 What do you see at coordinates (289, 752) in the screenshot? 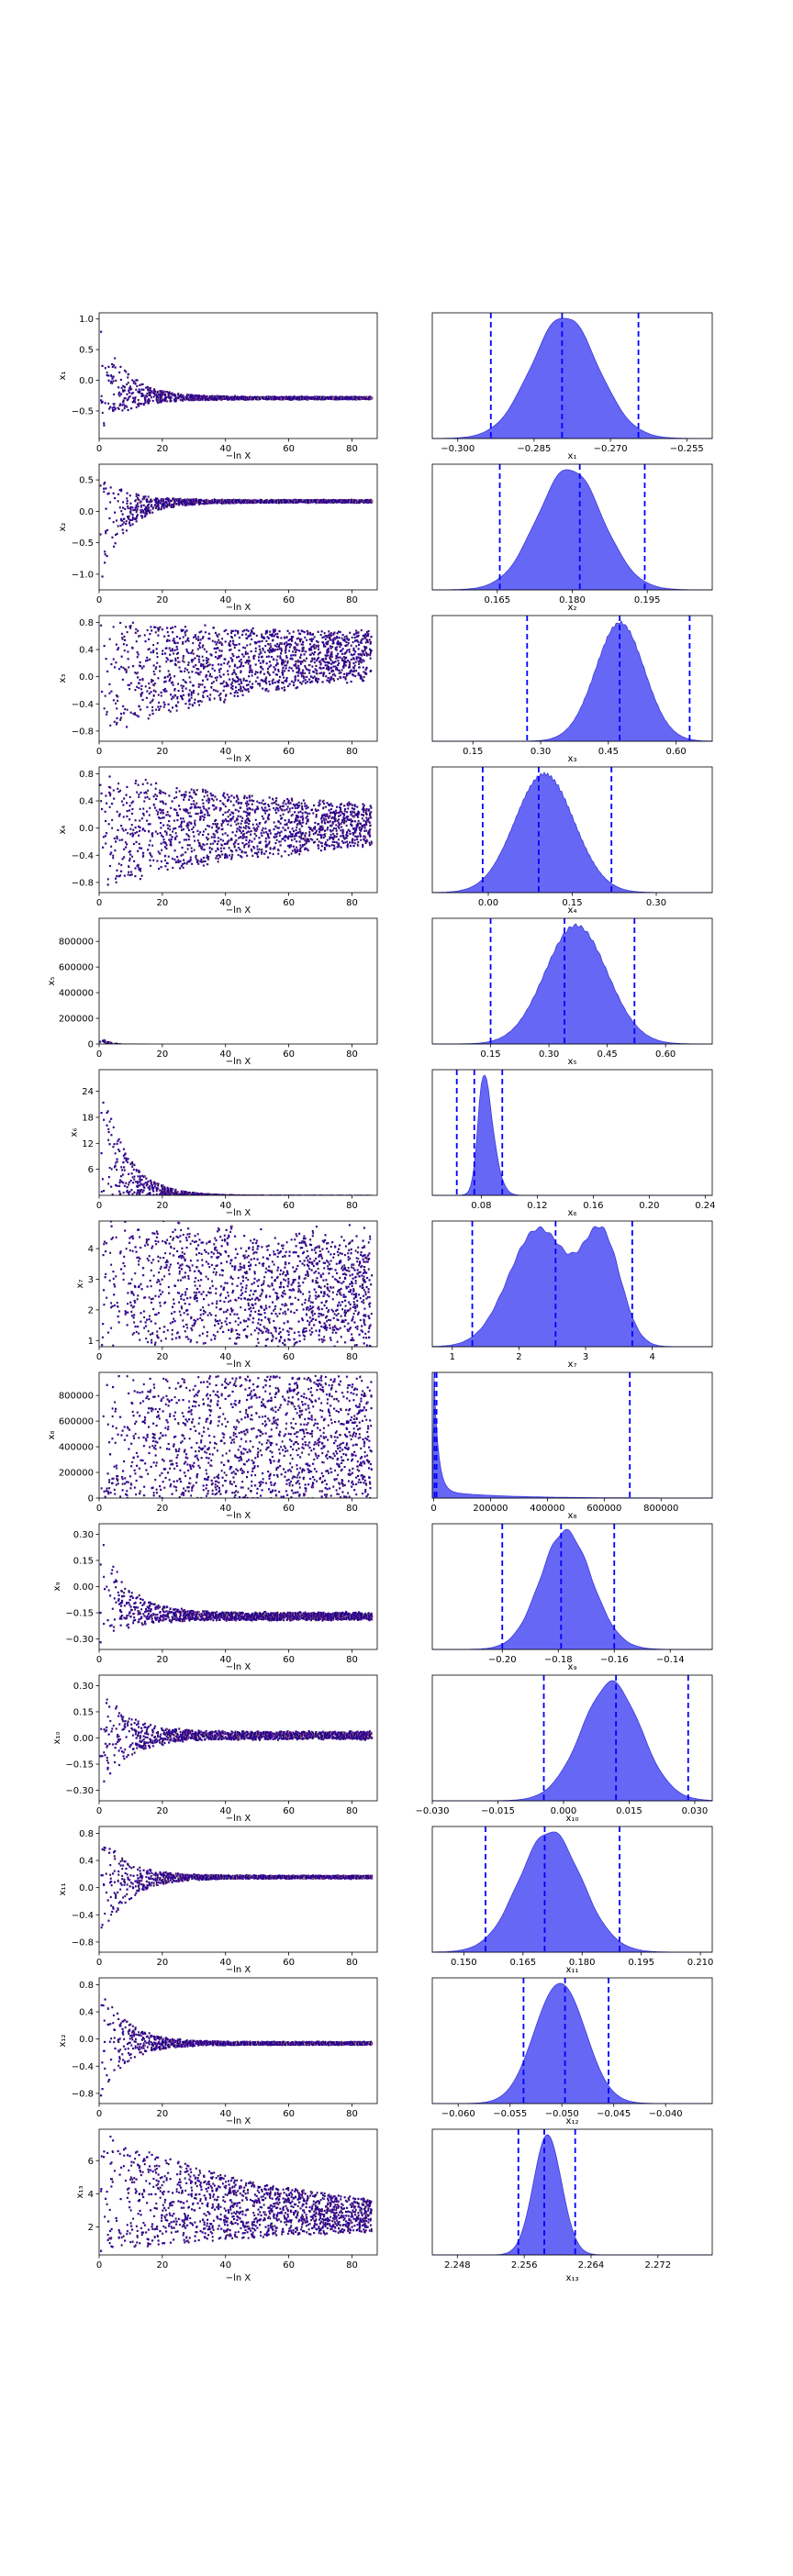
I see `trace-xtick-label: 60` at bounding box center [289, 752].